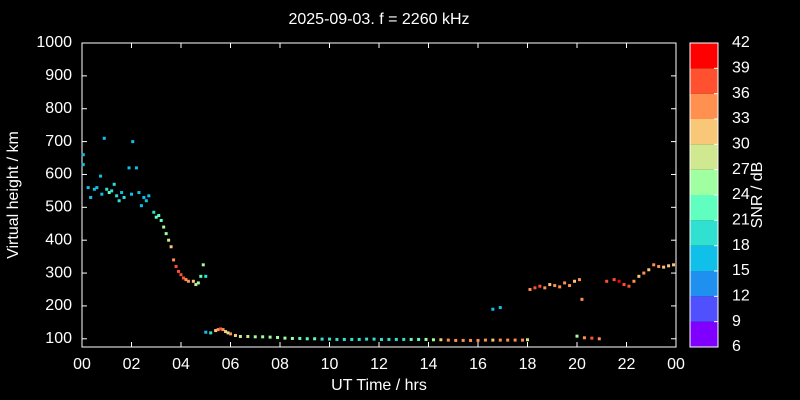 The height and width of the screenshot is (400, 800). Describe the element at coordinates (13, 195) in the screenshot. I see `y-axis-label: Virtual height / km` at that location.